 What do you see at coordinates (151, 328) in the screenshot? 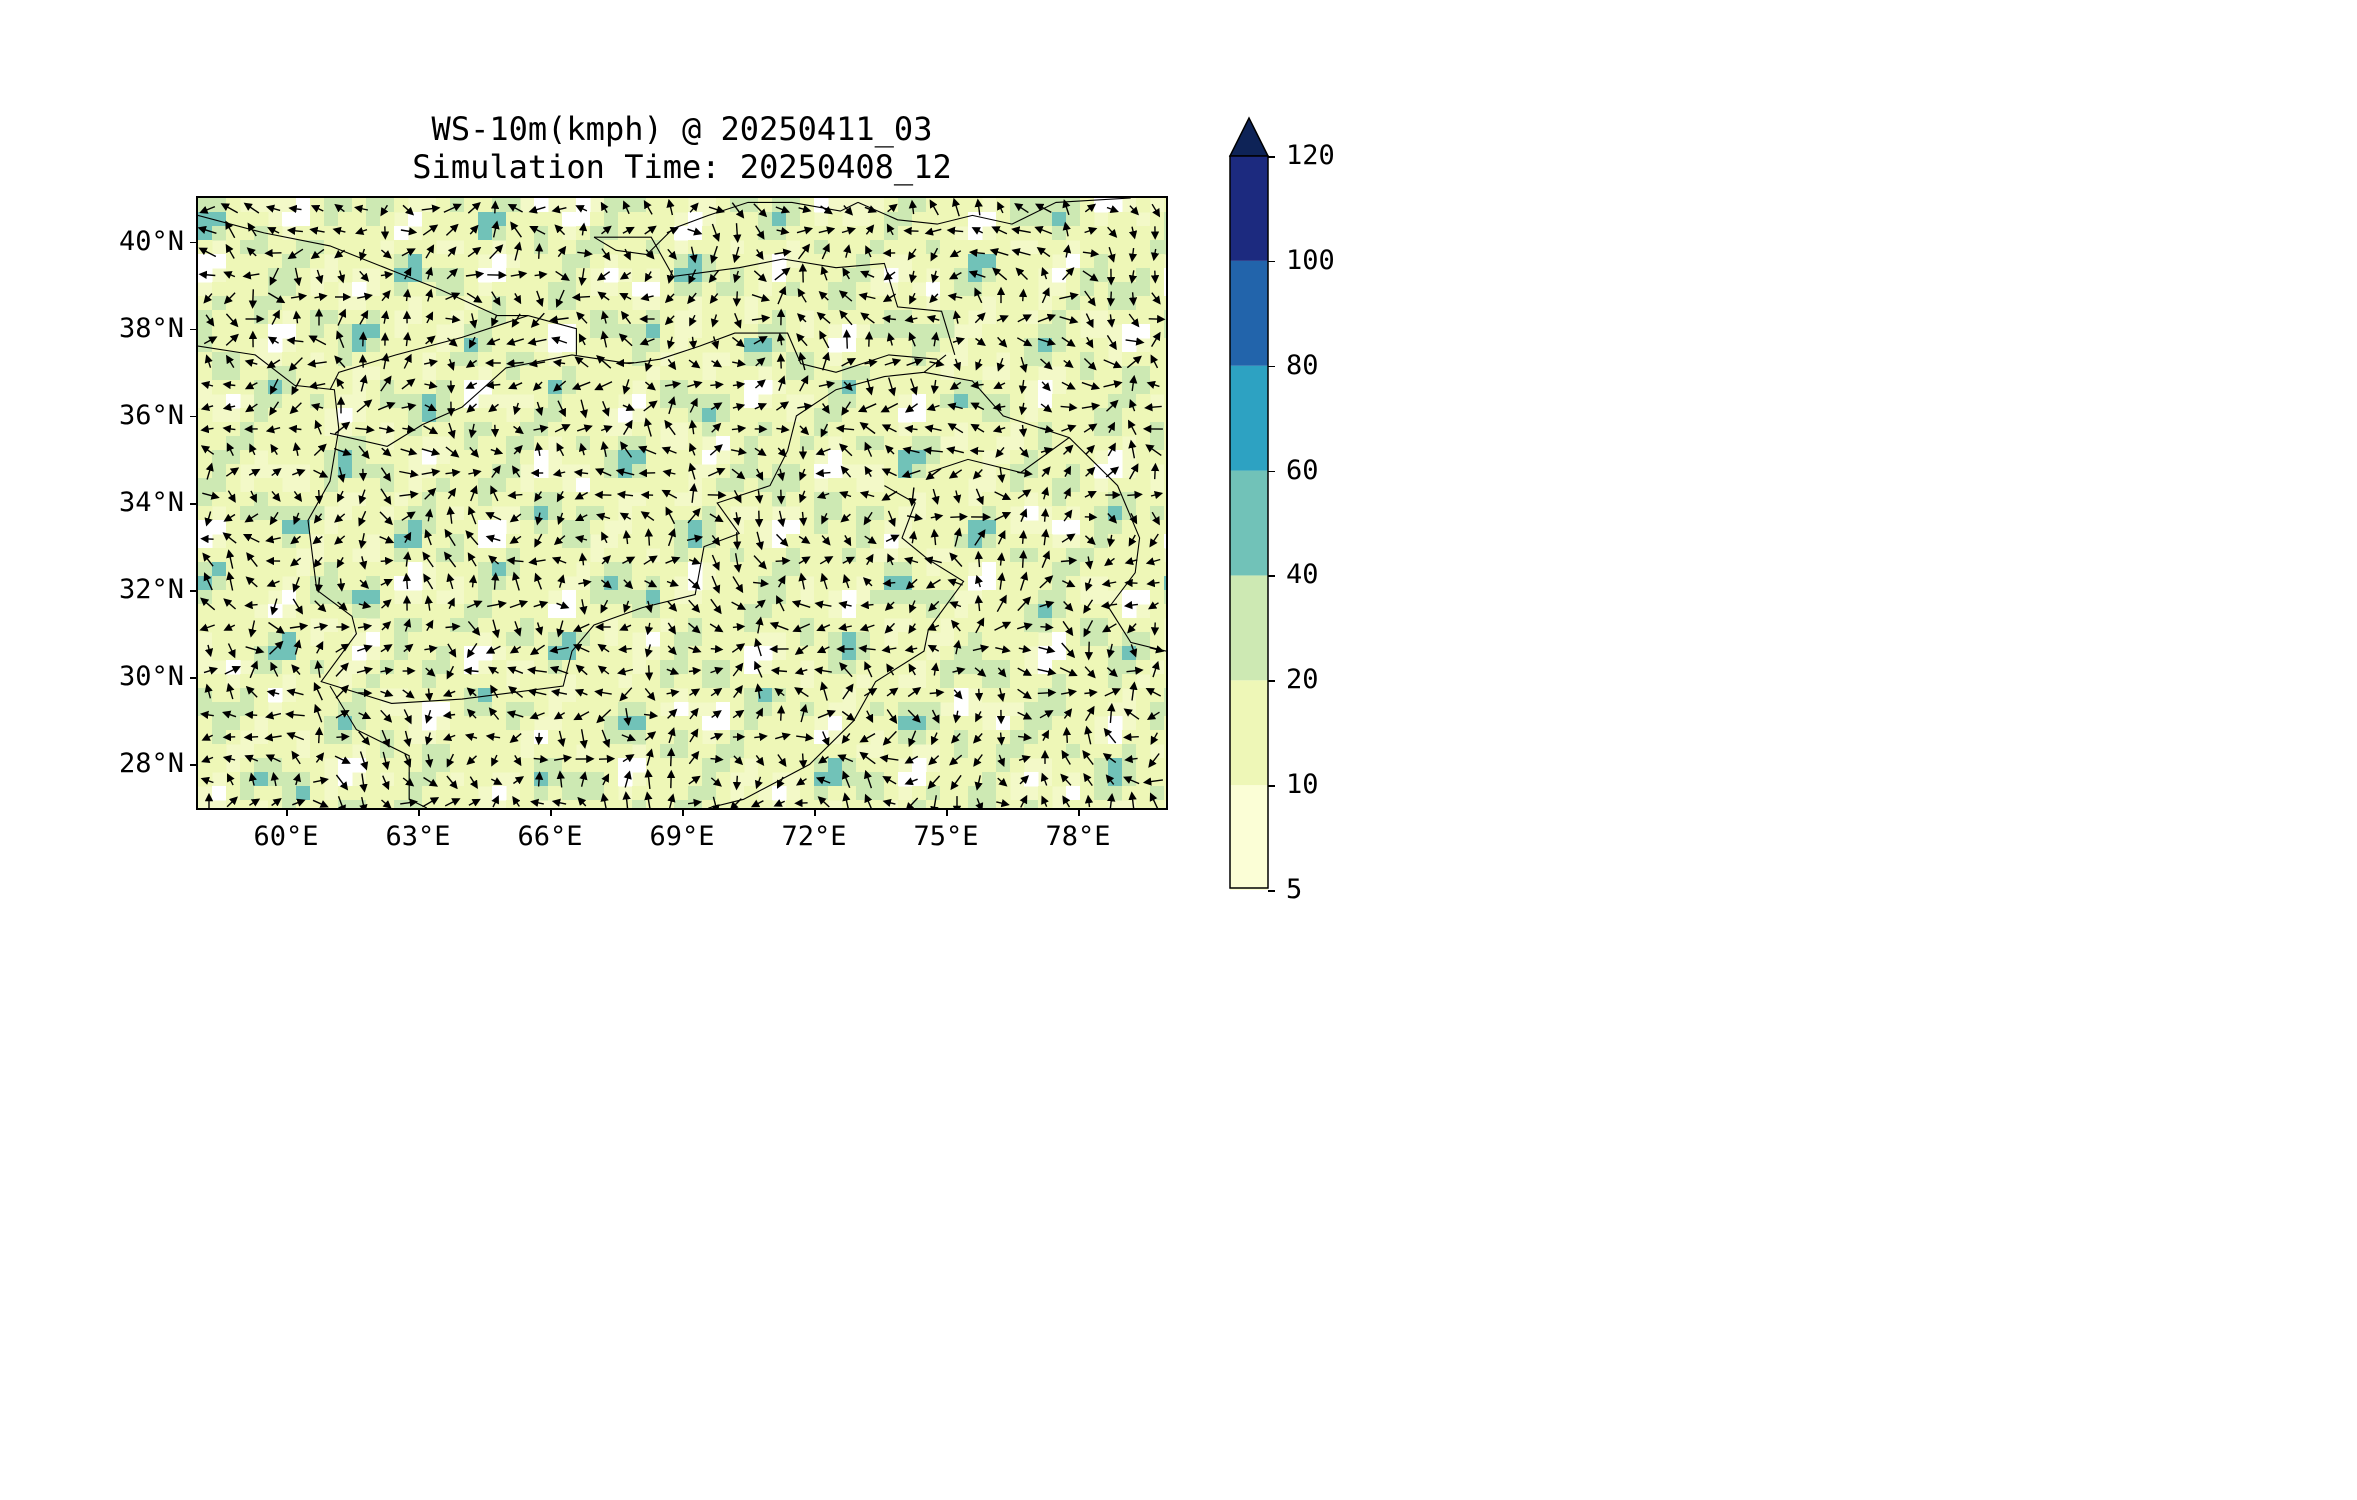
I see `lat-tick-label: 38°N` at bounding box center [151, 328].